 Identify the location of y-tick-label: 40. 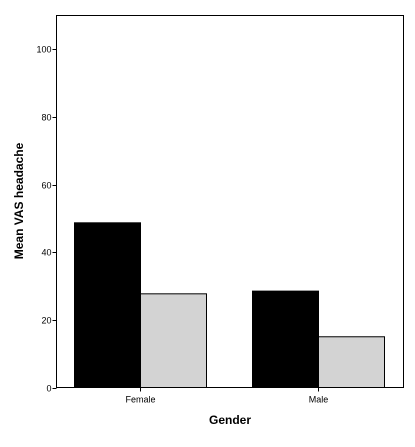
(46, 253).